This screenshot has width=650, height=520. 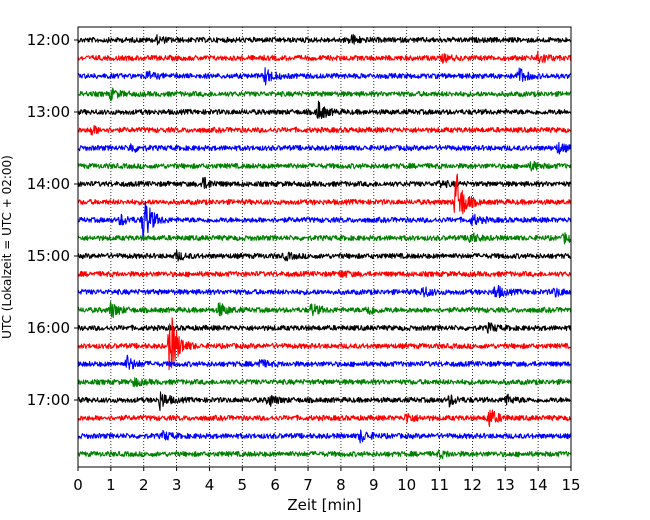 I want to click on x-tick-label: 8, so click(x=341, y=485).